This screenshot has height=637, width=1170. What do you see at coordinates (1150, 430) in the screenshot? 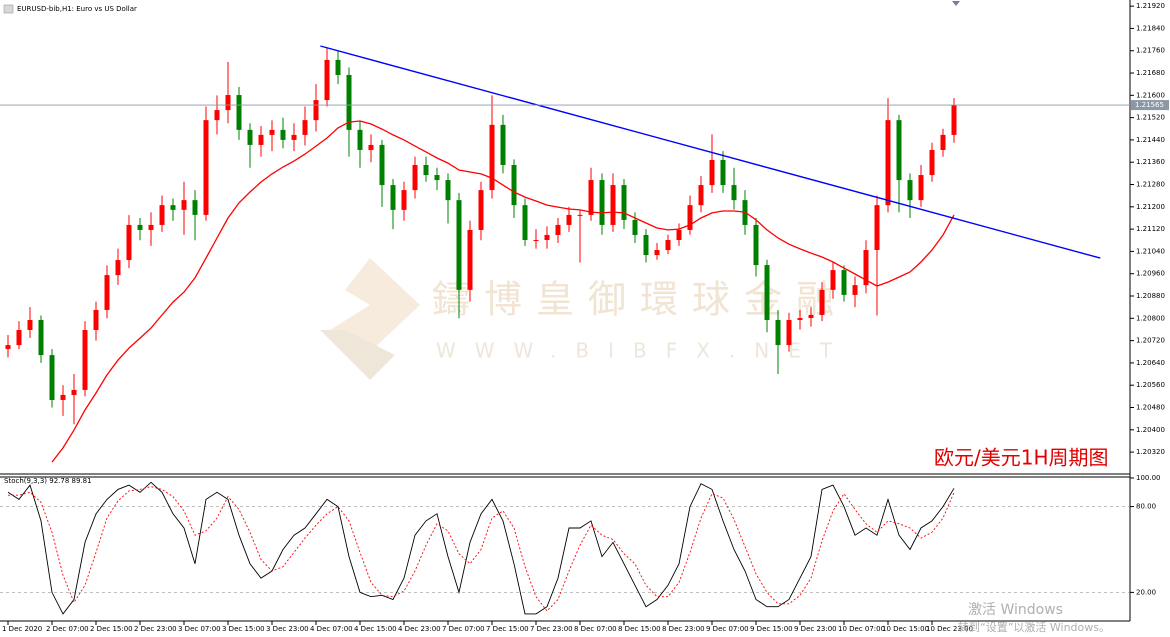
I see `y-tick-label: 1.20400` at bounding box center [1150, 430].